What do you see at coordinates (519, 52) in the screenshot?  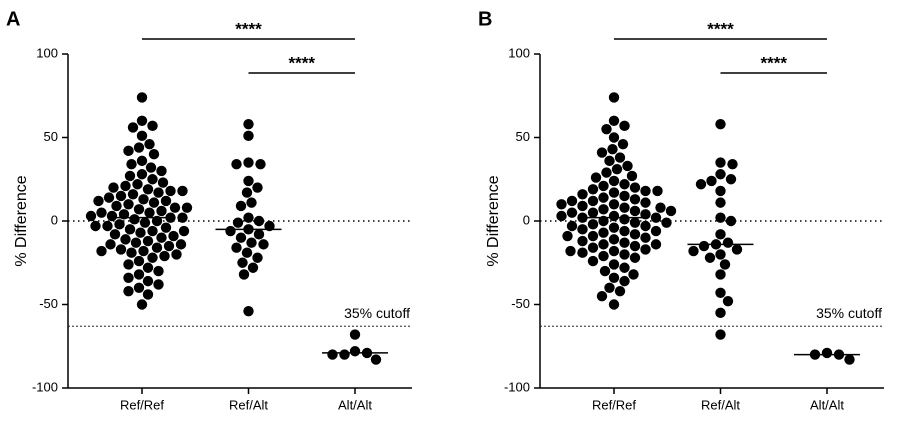 I see `y-tick-label: 100` at bounding box center [519, 52].